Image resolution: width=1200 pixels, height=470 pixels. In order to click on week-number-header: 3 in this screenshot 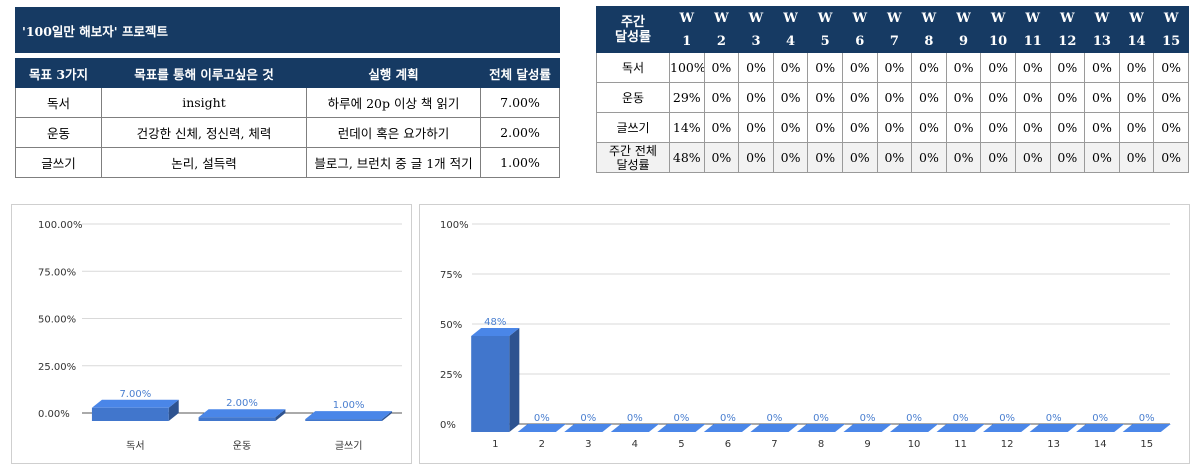, I will do `click(756, 41)`.